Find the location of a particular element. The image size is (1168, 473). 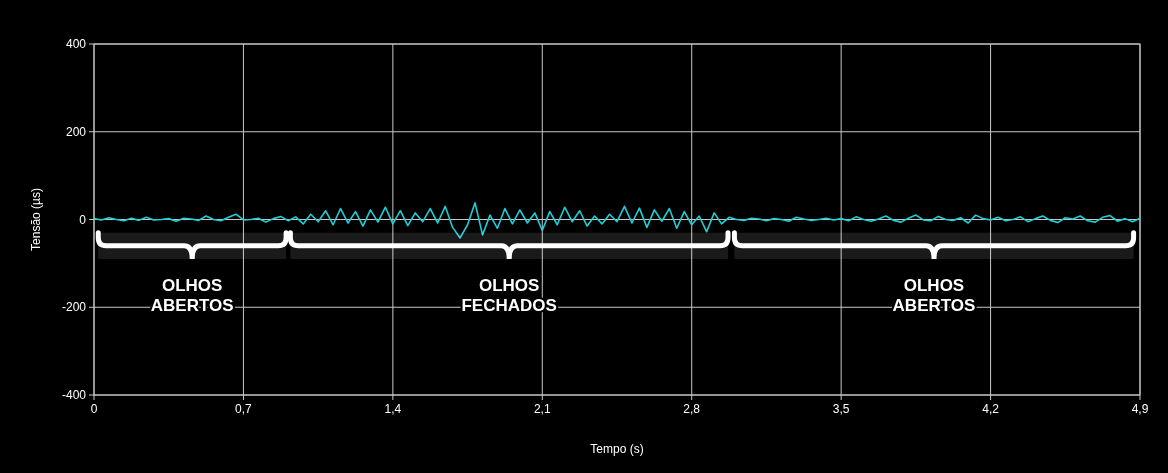

x-tick-label: 0 is located at coordinates (94, 409).